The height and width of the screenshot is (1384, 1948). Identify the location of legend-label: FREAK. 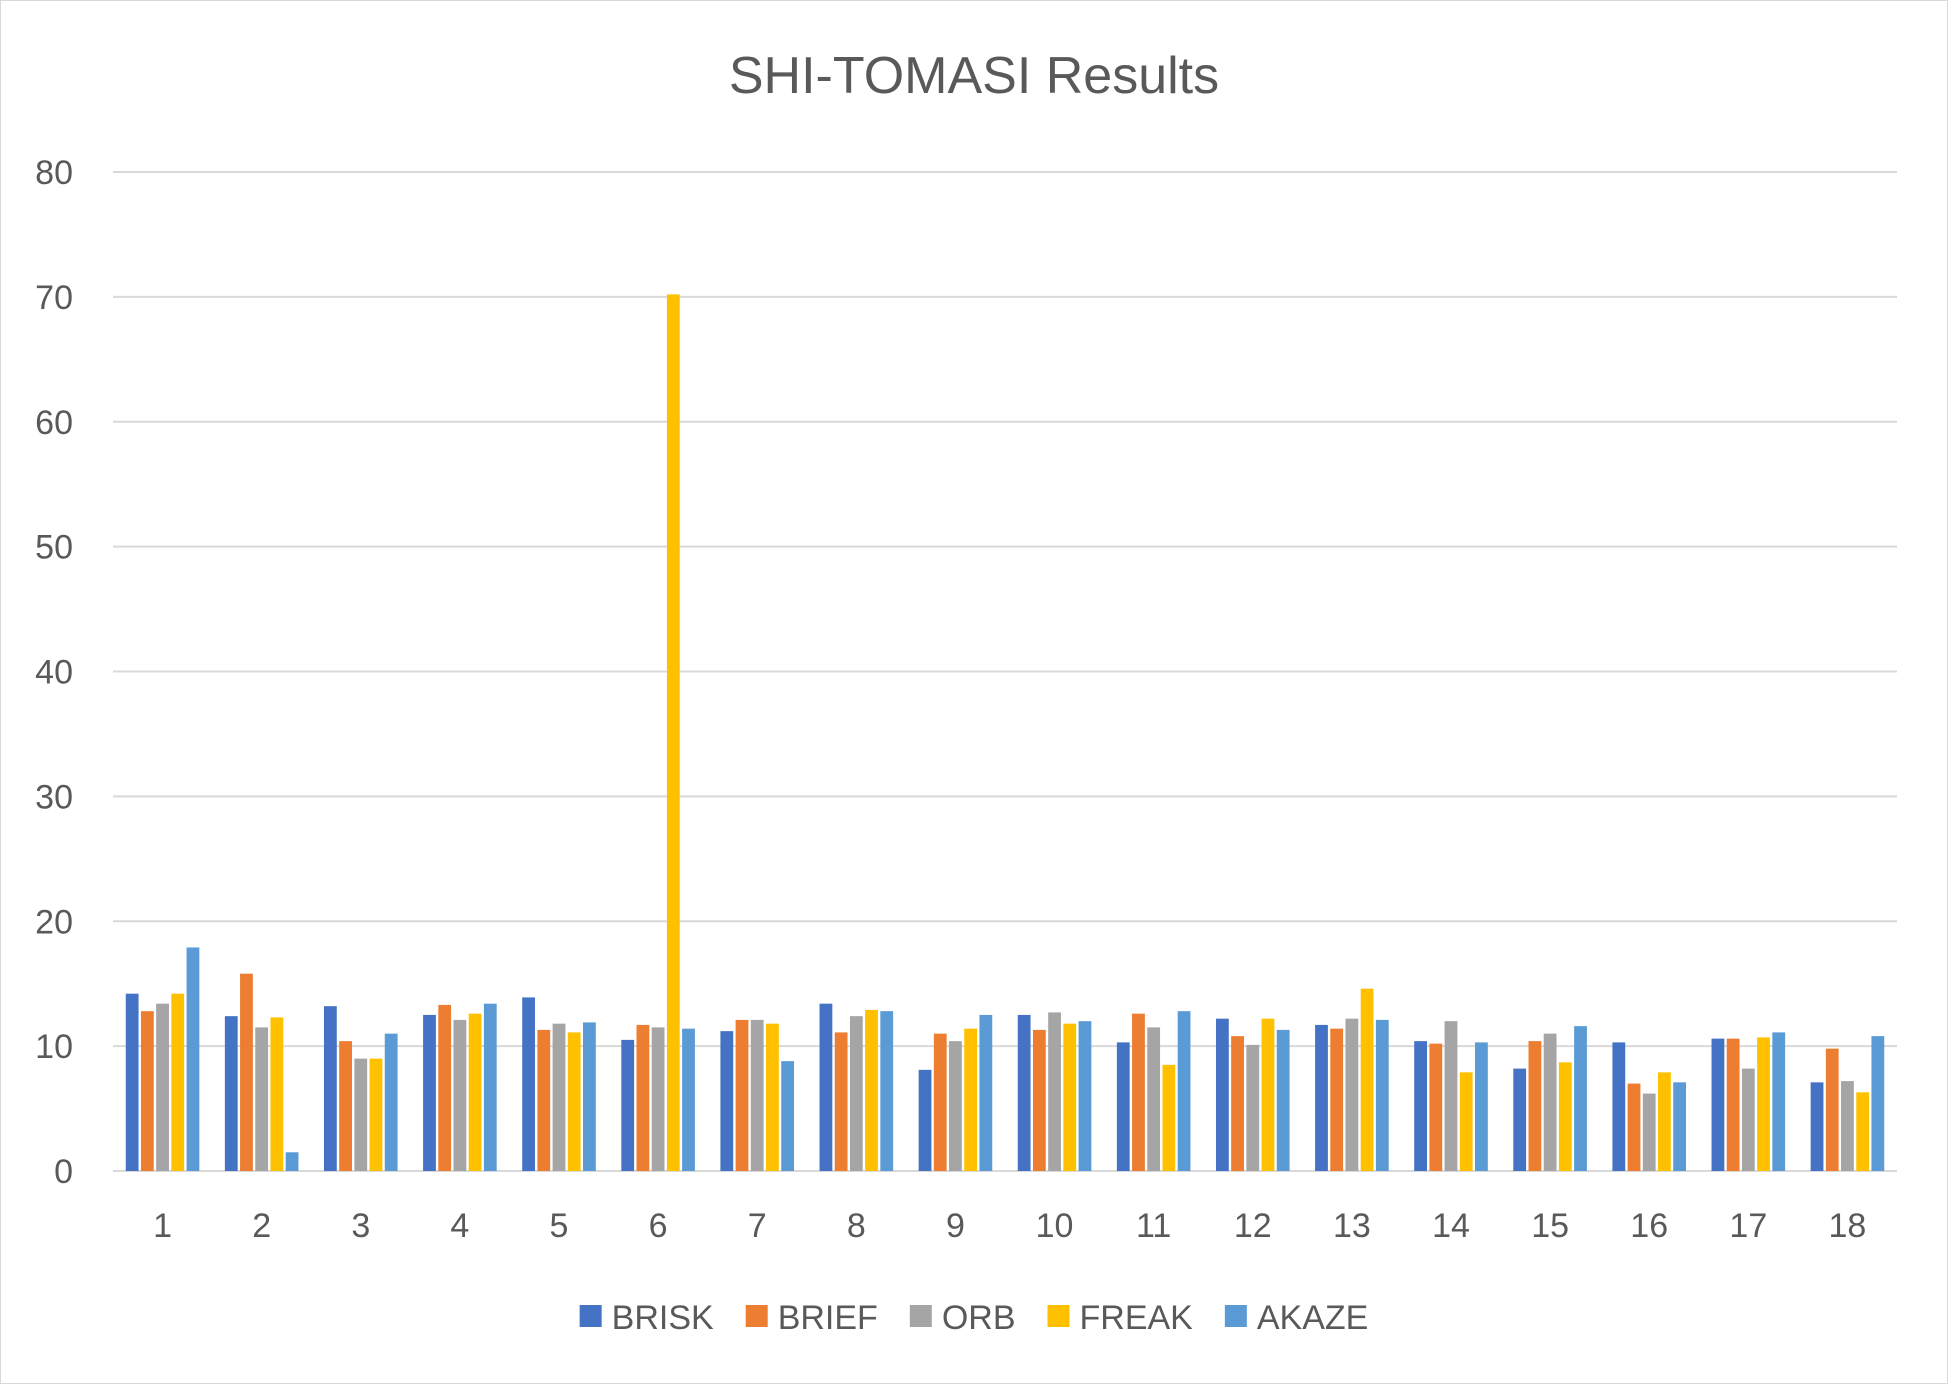
(1137, 1318).